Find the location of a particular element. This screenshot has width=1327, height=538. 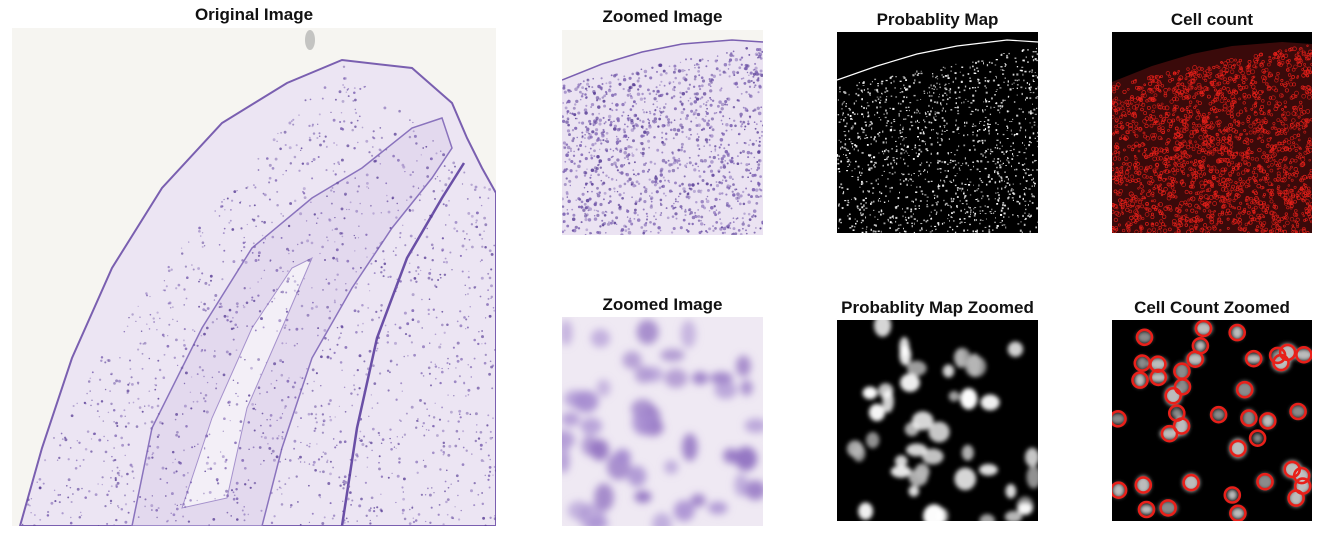

panel-cell-count-zoomed: Cell Count Zoomed is located at coordinates (1212, 408).